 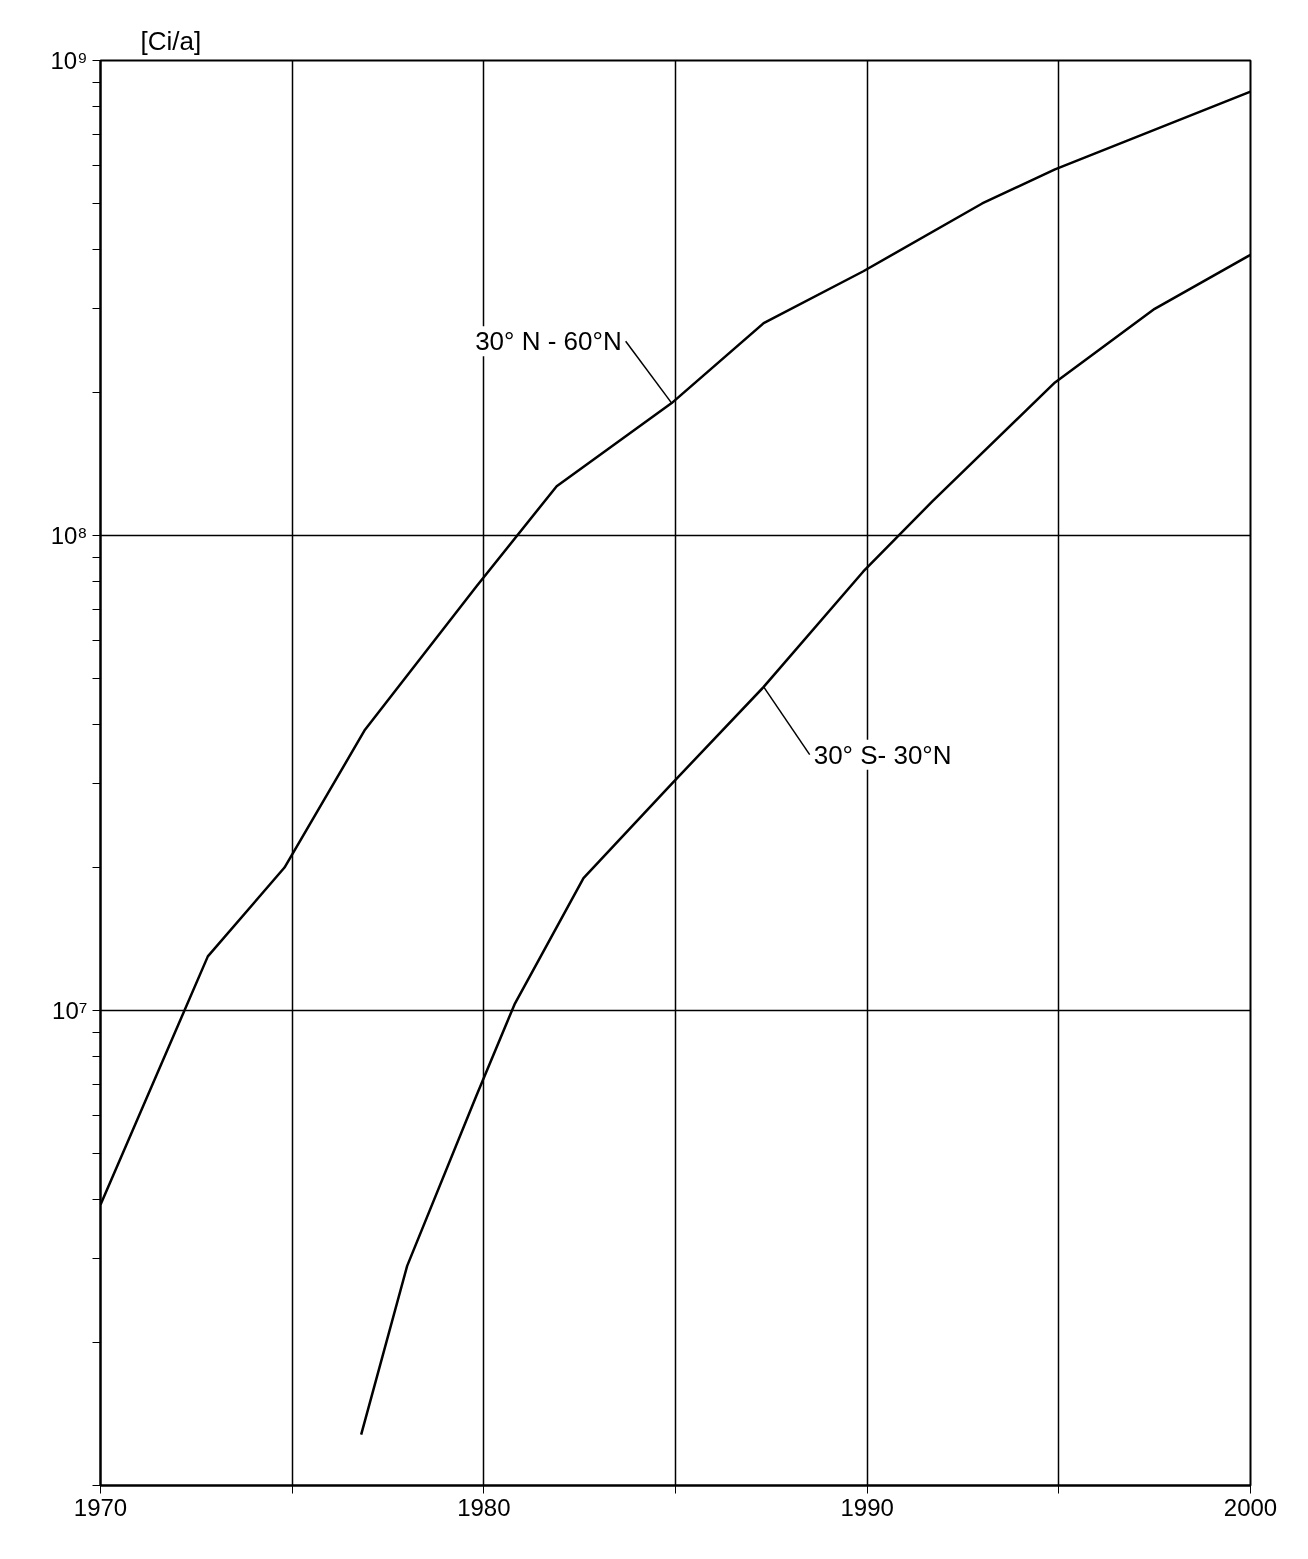 What do you see at coordinates (1250, 1507) in the screenshot?
I see `x-tick-label: 2000` at bounding box center [1250, 1507].